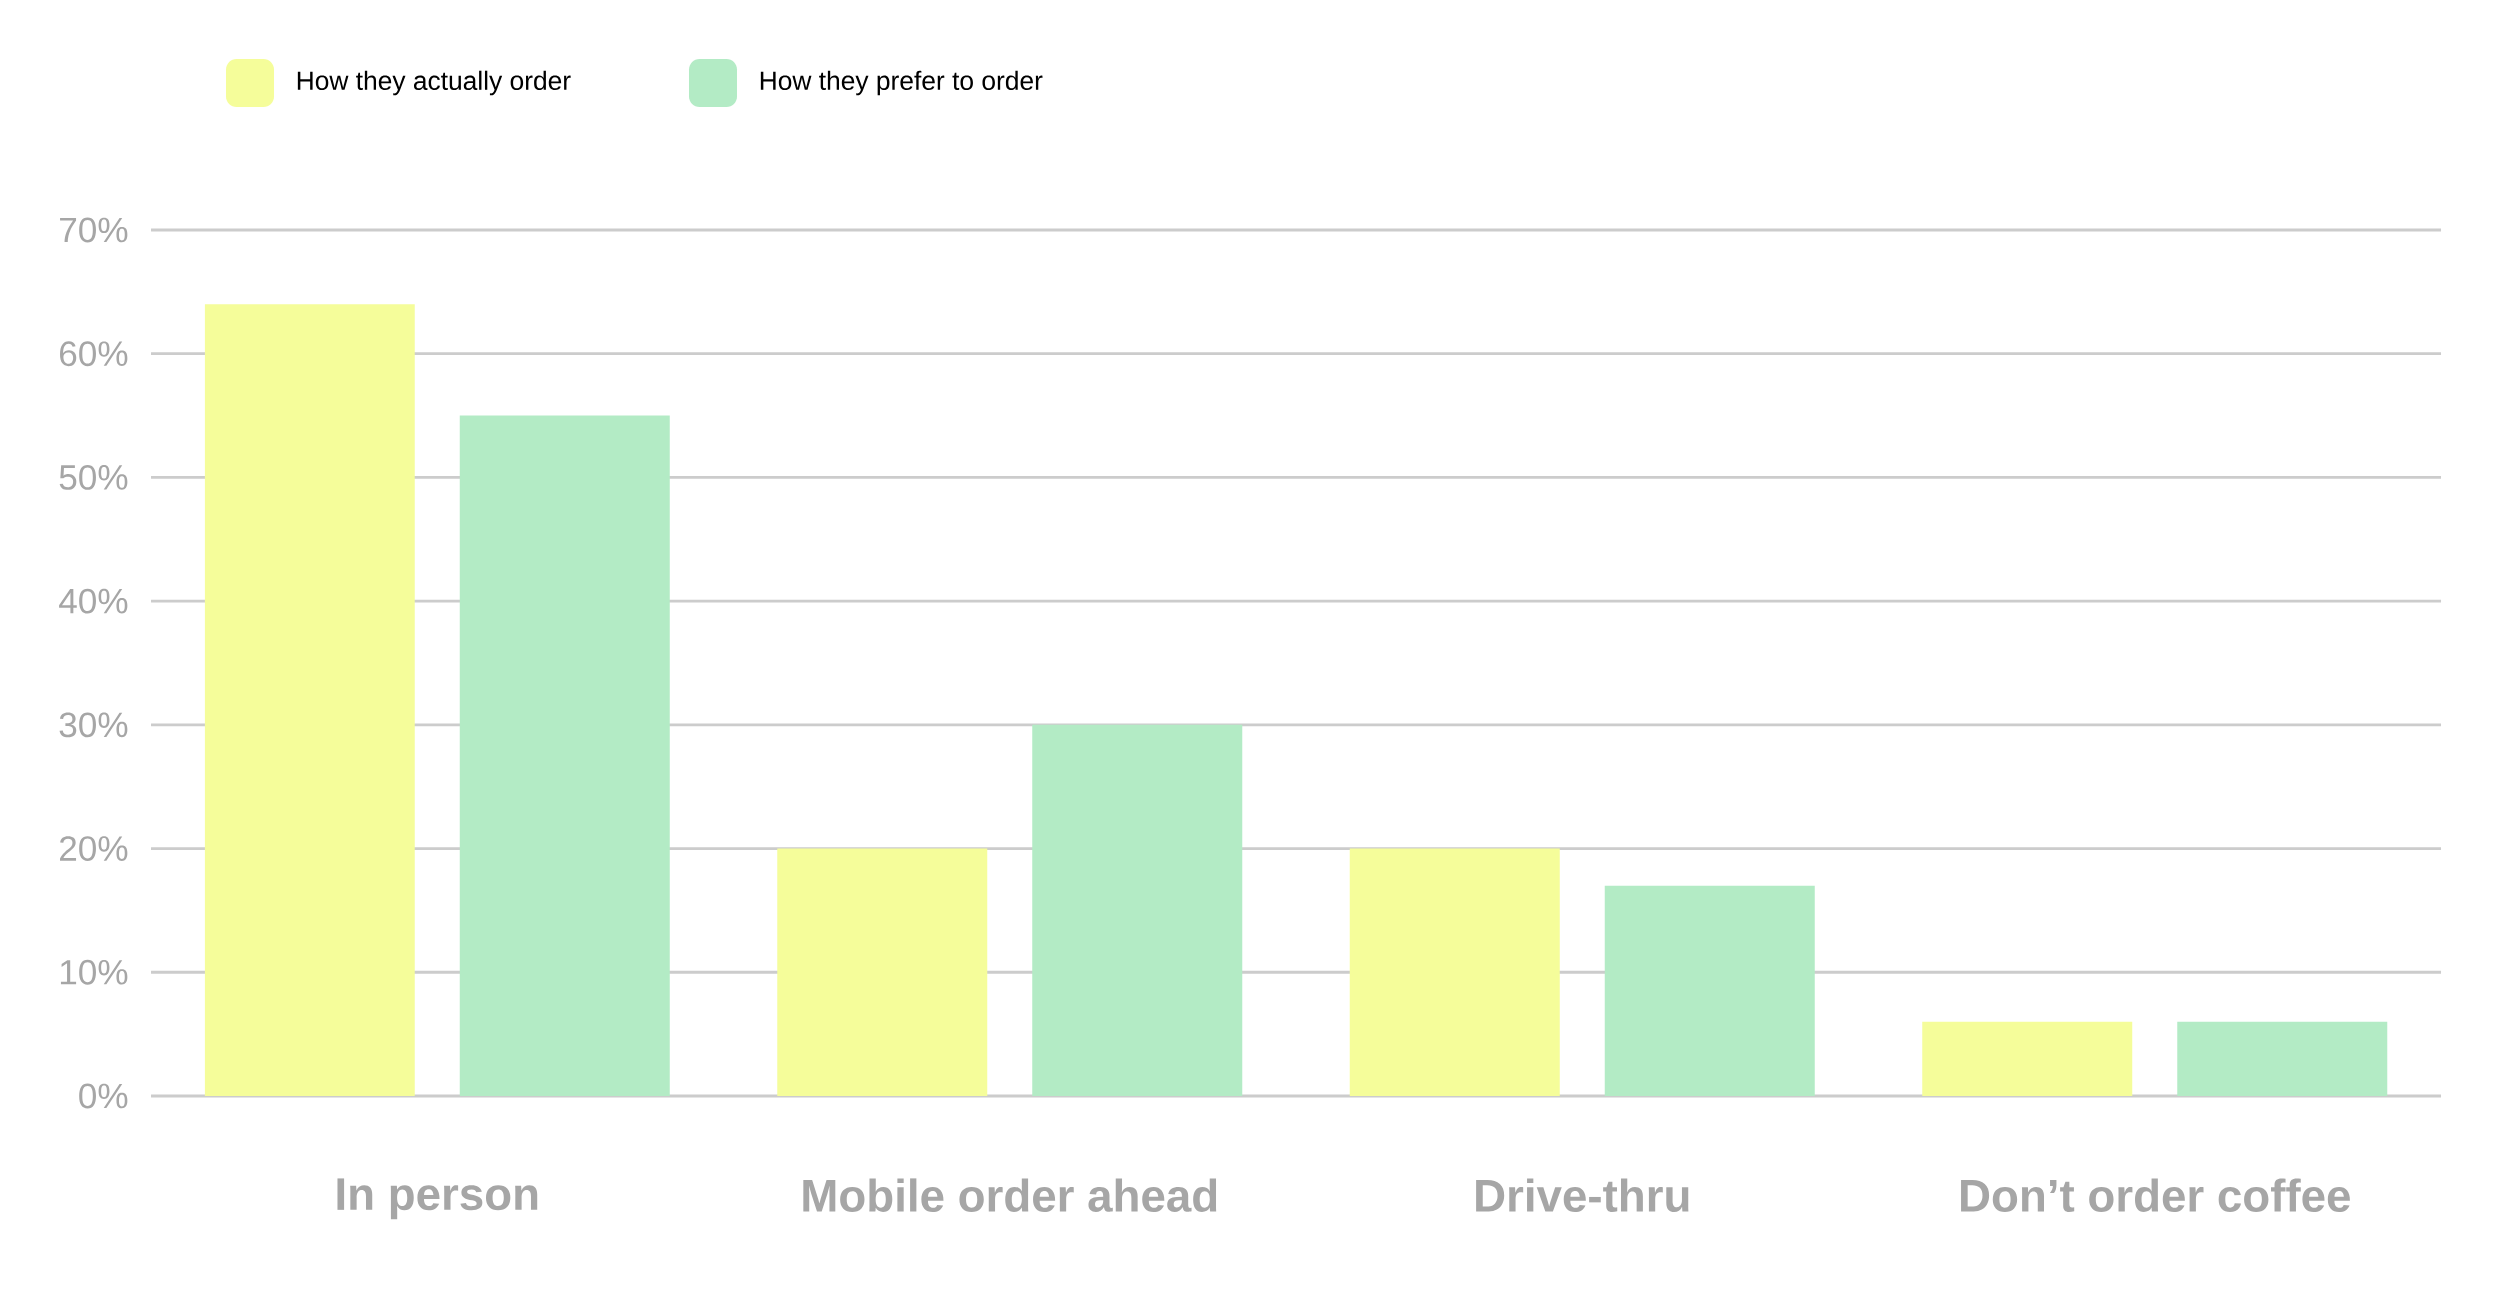 This screenshot has width=2500, height=1300. I want to click on x-tick-label: In person, so click(437, 1199).